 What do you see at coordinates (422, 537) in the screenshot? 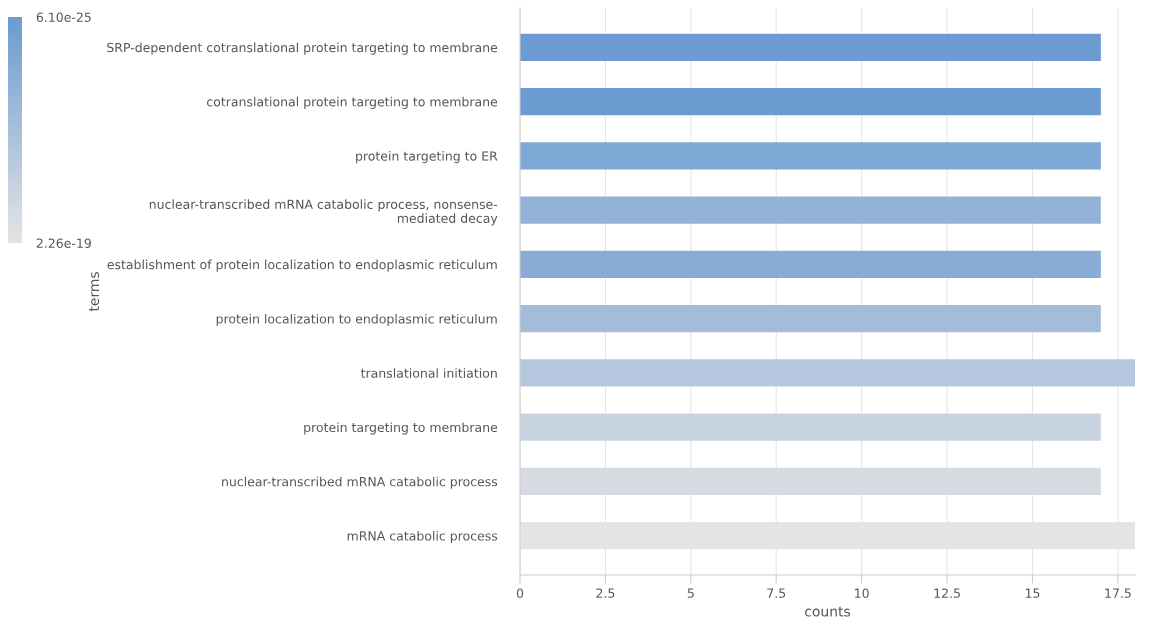
I see `y-tick-label: mRNA catabolic process` at bounding box center [422, 537].